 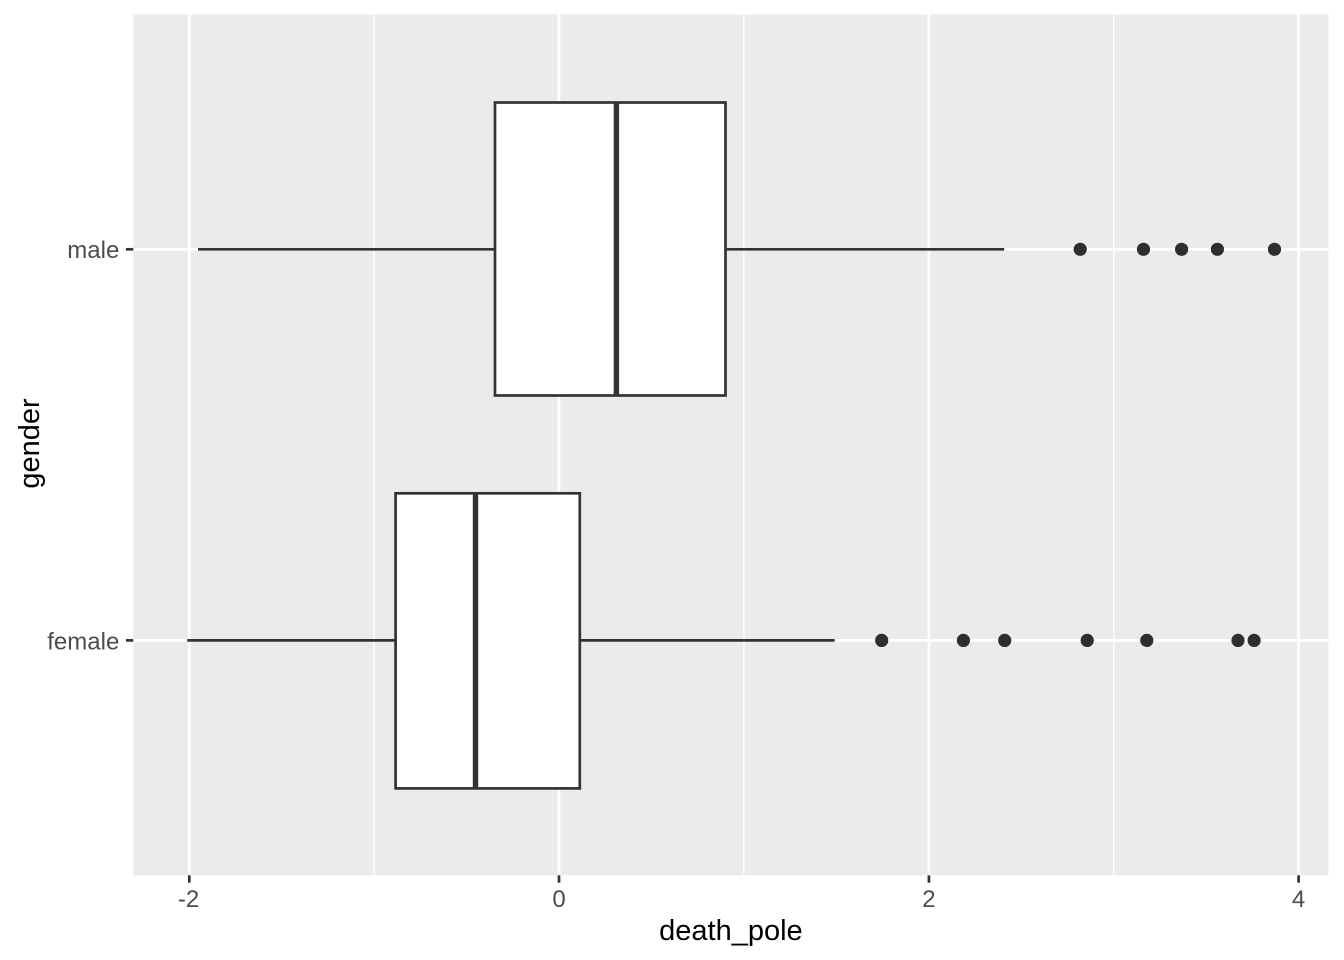 I want to click on svg-text: female, so click(x=83, y=641).